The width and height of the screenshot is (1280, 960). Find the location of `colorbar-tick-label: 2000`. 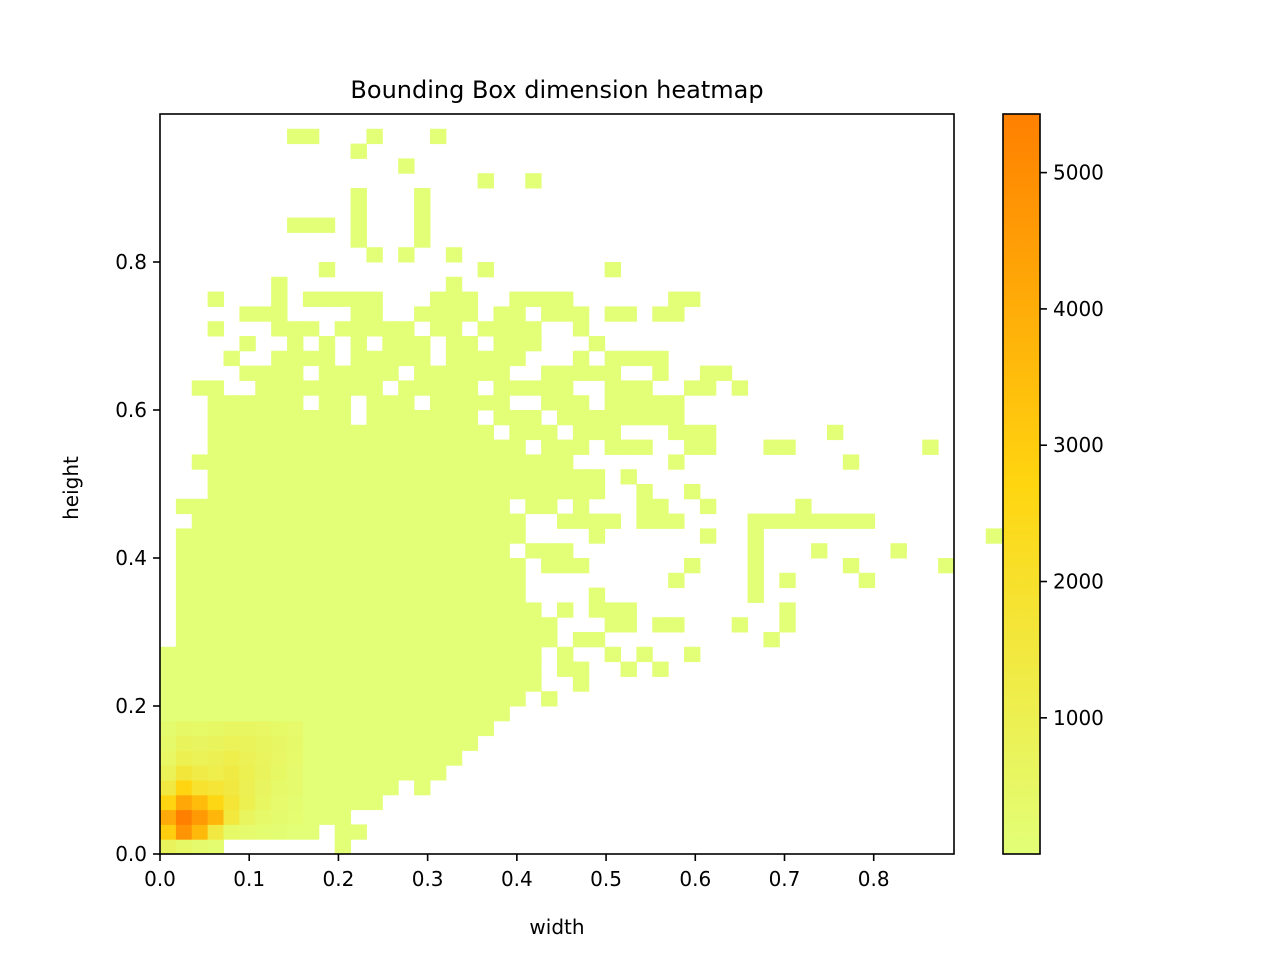

colorbar-tick-label: 2000 is located at coordinates (1078, 582).